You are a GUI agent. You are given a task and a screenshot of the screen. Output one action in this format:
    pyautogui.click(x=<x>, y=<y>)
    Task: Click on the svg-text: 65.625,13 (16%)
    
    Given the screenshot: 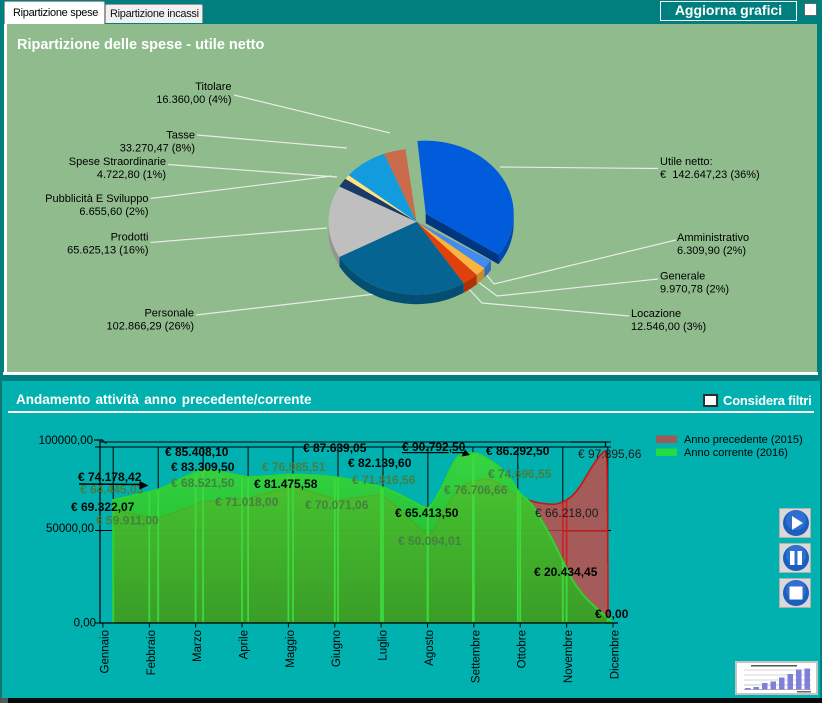 What is the action you would take?
    pyautogui.click(x=107, y=251)
    